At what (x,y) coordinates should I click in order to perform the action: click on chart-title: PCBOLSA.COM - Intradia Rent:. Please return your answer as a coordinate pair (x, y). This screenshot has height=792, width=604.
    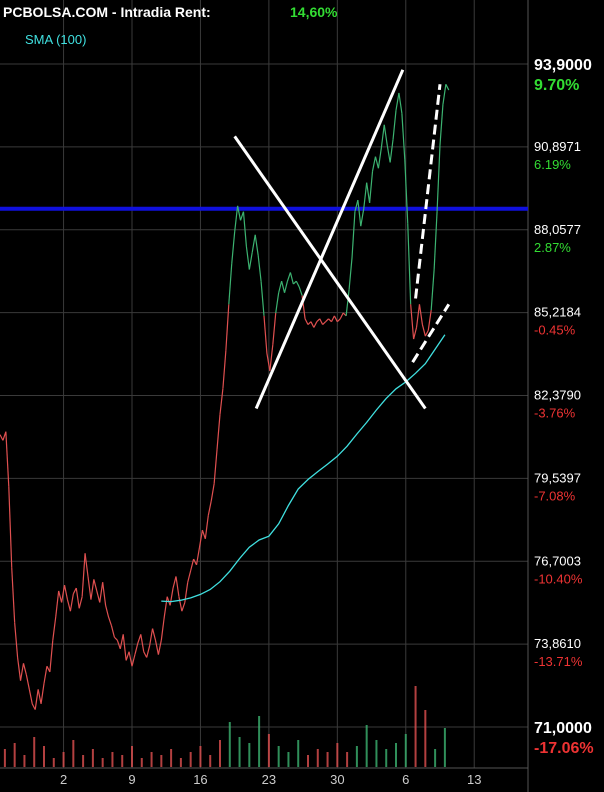
    Looking at the image, I should click on (107, 12).